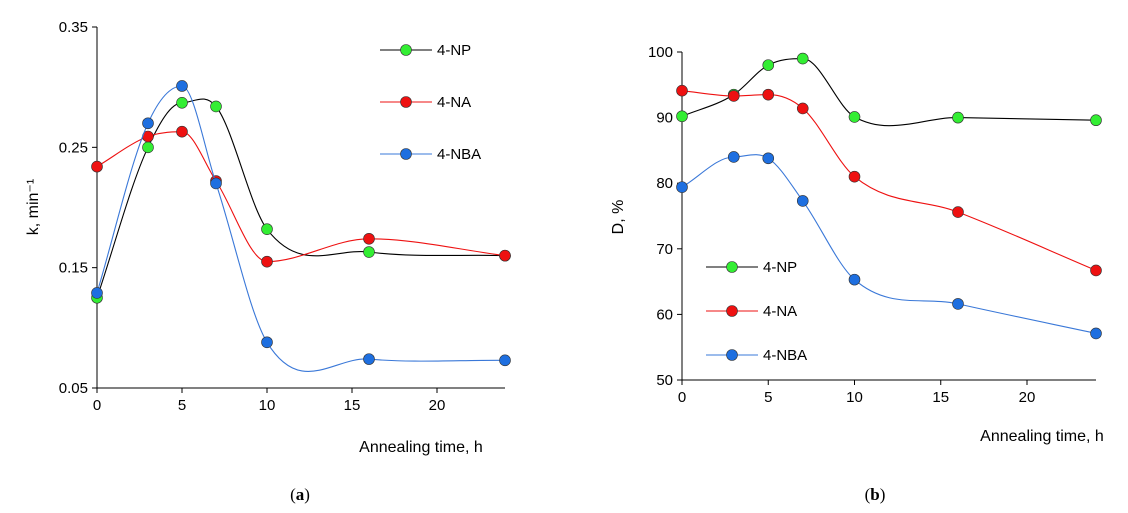 This screenshot has height=513, width=1128. I want to click on y-tick-label: 0.05, so click(73, 388).